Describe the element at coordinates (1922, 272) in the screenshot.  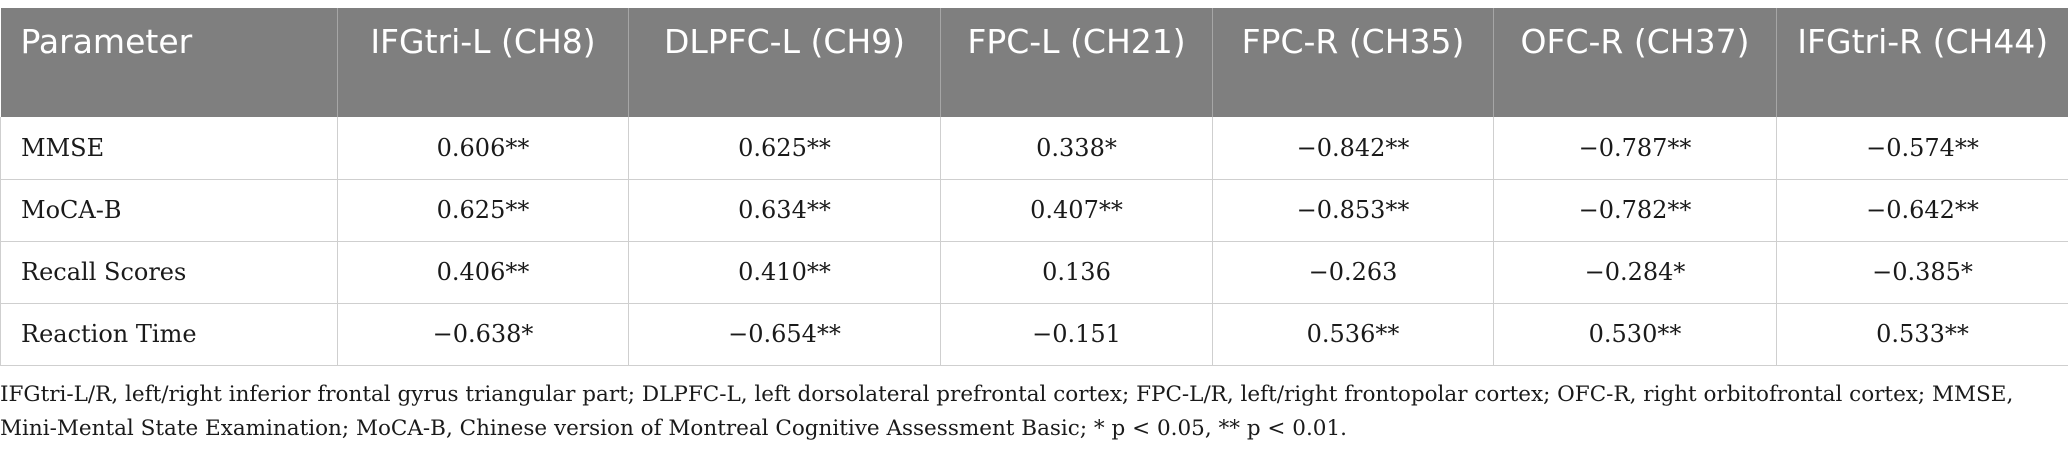
I see `table-cell: −0.385*` at that location.